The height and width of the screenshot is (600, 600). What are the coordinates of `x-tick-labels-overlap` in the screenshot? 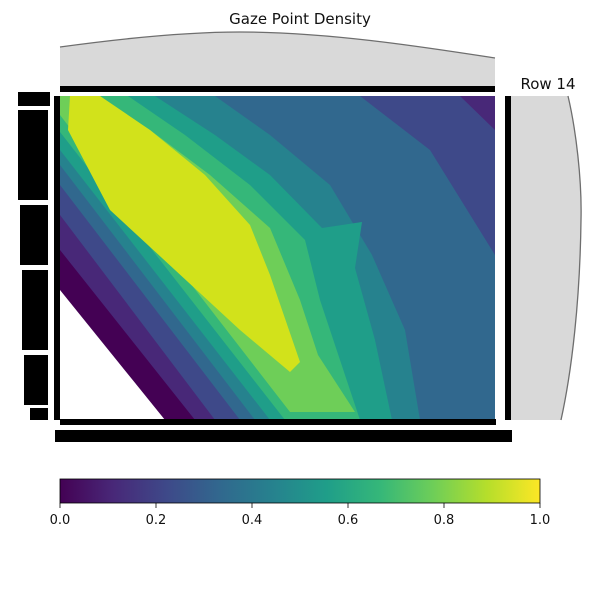 It's located at (283, 436).